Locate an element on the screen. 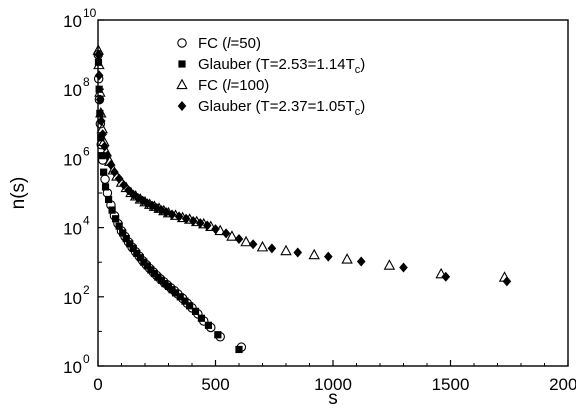 This screenshot has width=576, height=414. y-tick-exponent: 6 is located at coordinates (86, 151).